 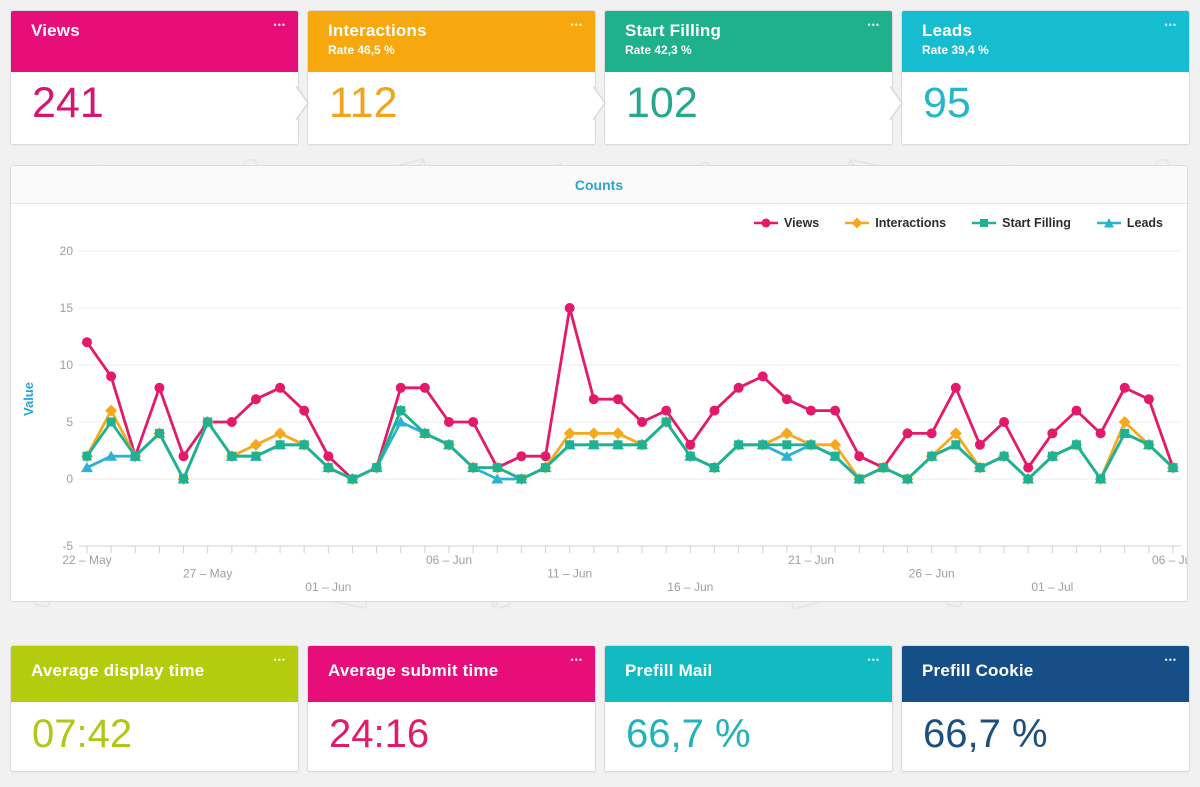 What do you see at coordinates (28, 399) in the screenshot?
I see `svg-text: Value` at bounding box center [28, 399].